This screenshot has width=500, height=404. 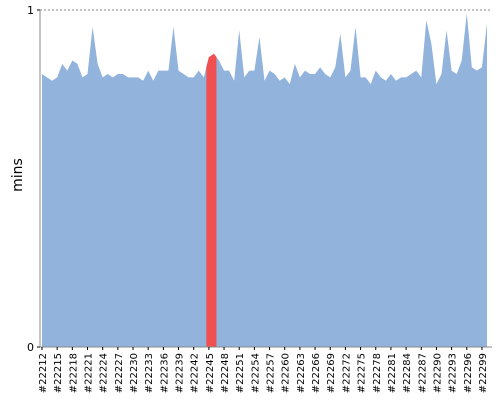 What do you see at coordinates (43, 373) in the screenshot?
I see `x-tick-label: #22212` at bounding box center [43, 373].